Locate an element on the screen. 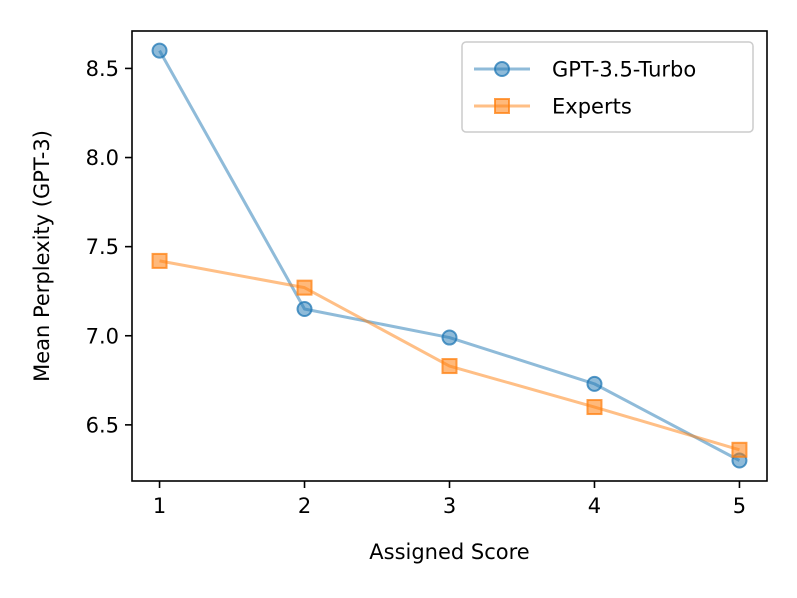 This screenshot has width=797, height=598. legend-label: Experts is located at coordinates (592, 107).